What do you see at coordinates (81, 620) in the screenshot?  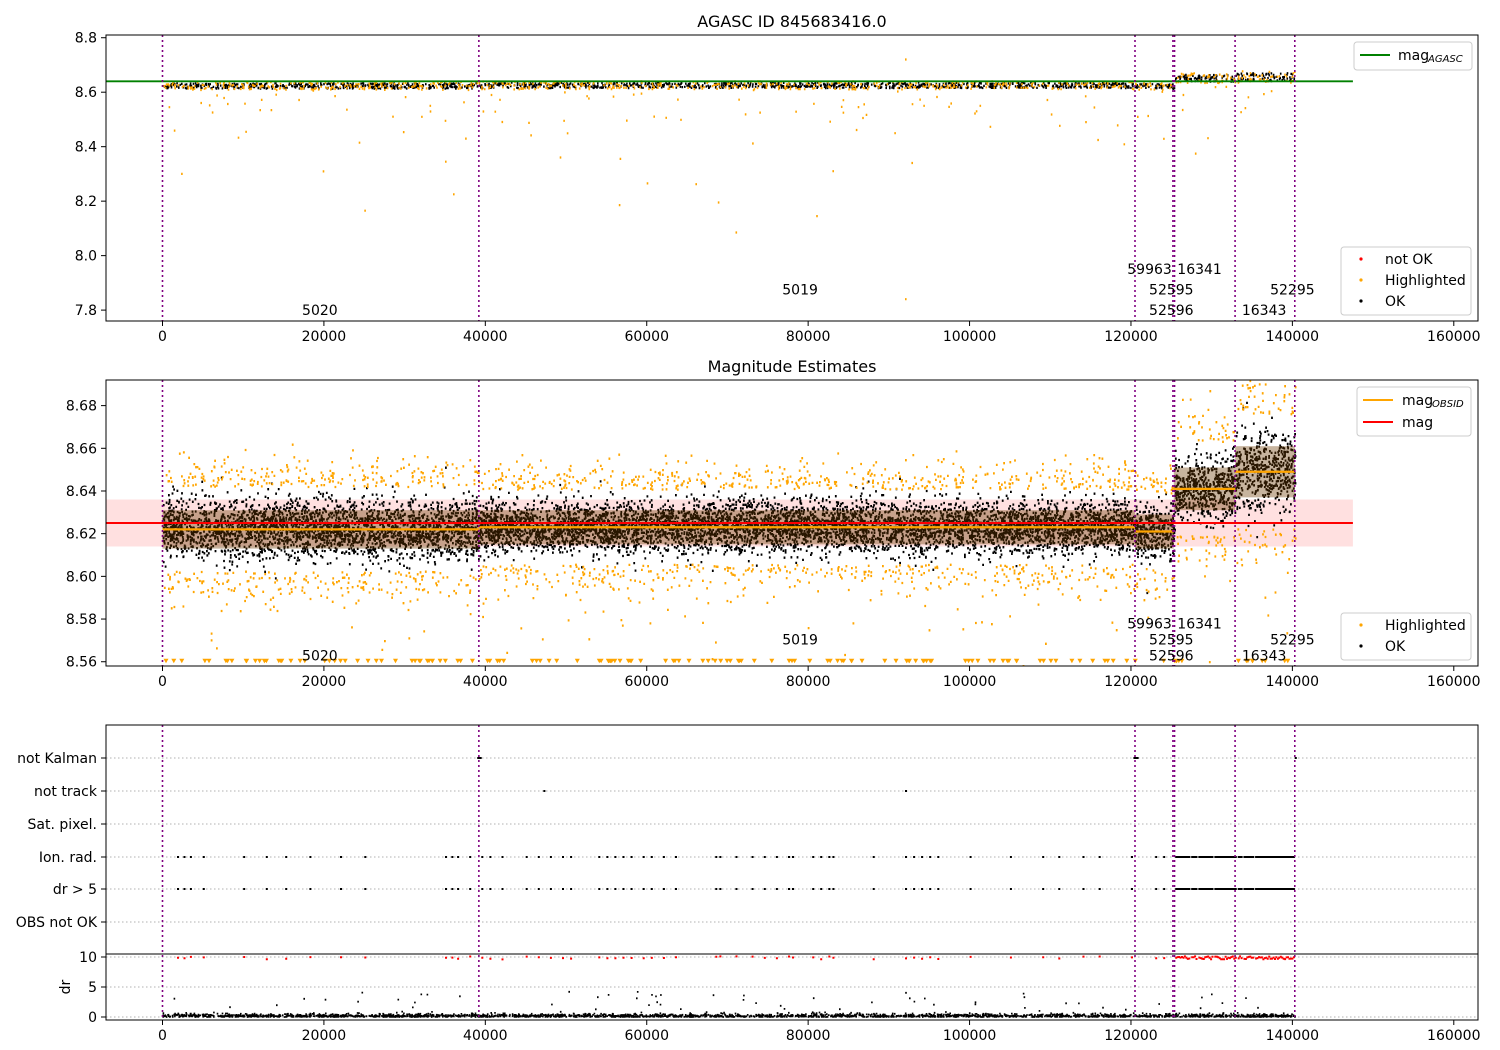 I see `y-tick-label: 8.58` at bounding box center [81, 620].